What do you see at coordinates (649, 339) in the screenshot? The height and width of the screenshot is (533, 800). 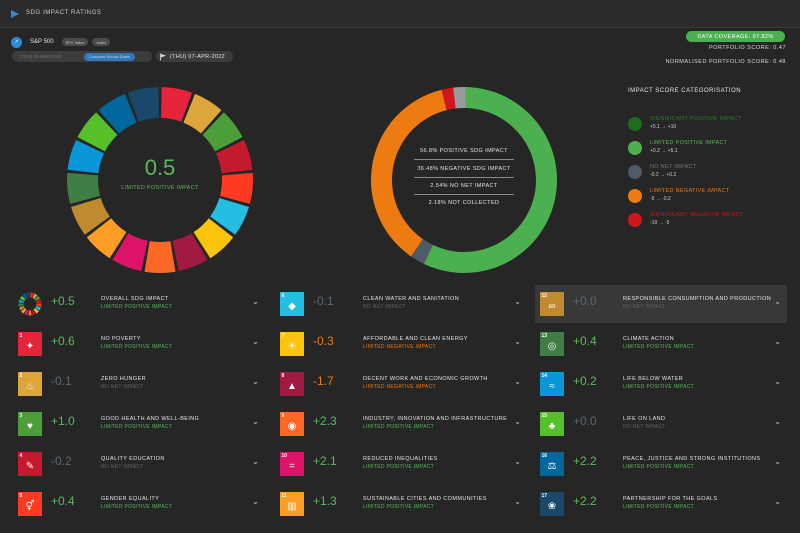 I see `sdg-name: CLIMATE ACTION` at bounding box center [649, 339].